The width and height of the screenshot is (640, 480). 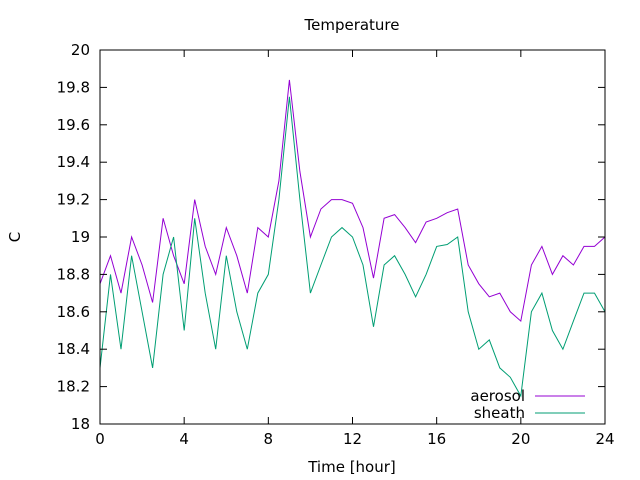 I want to click on x-tick-label: 16, so click(x=436, y=439).